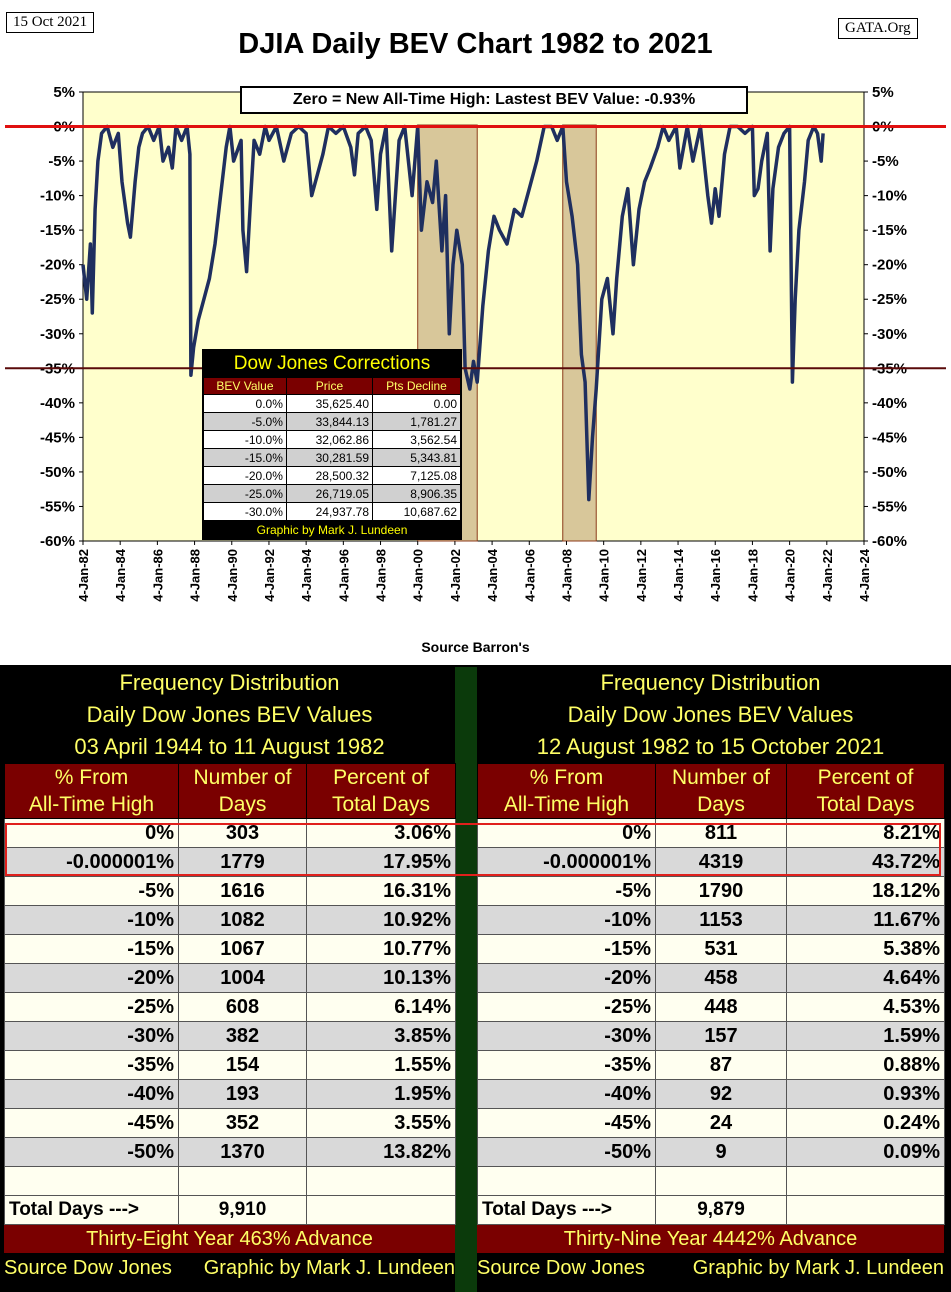 The width and height of the screenshot is (951, 1292). Describe the element at coordinates (242, 791) in the screenshot. I see `left-col-header-days: Number of Days` at that location.